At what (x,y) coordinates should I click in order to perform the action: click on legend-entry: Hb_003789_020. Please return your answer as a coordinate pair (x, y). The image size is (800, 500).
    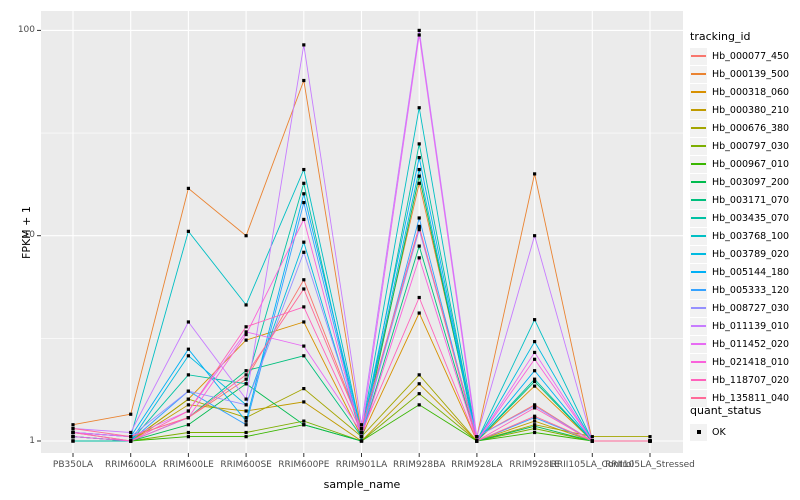
    Looking at the image, I should click on (739, 254).